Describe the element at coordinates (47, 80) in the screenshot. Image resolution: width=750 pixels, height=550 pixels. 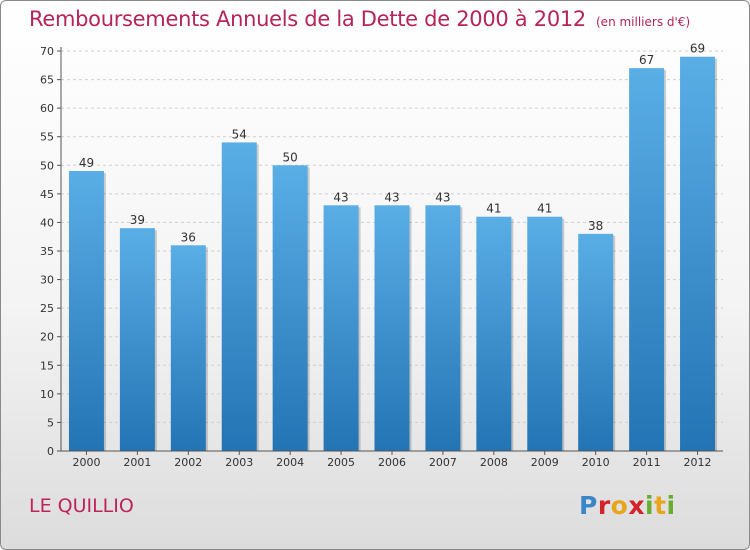
I see `y-tick-label: 65` at that location.